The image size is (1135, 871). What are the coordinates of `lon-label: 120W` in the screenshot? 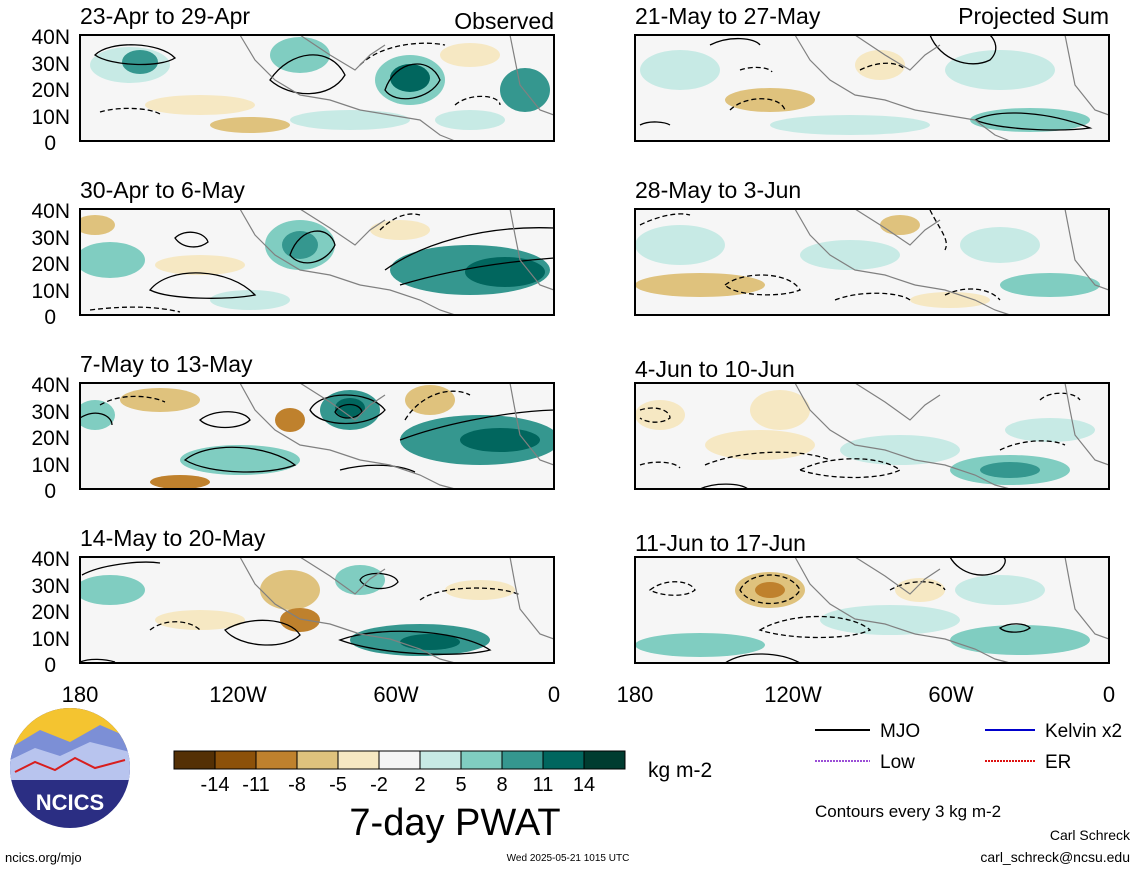 It's located at (238, 694).